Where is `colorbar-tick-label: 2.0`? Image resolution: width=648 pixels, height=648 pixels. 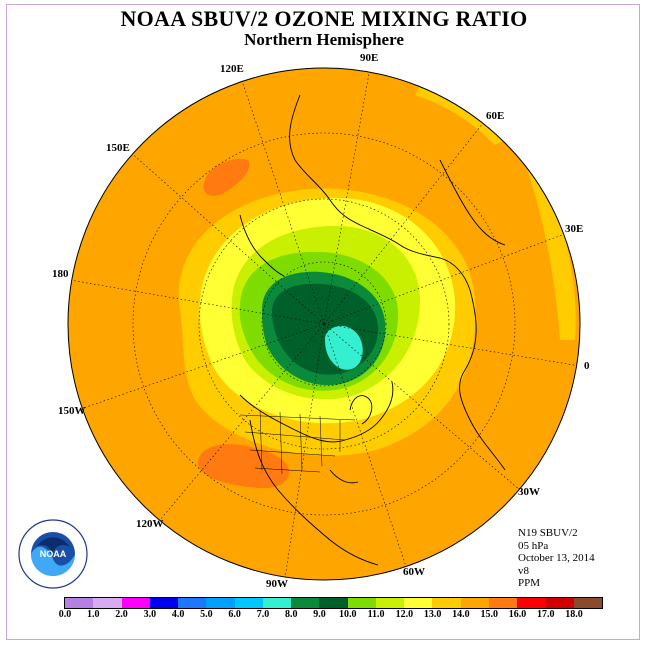 colorbar-tick-label: 2.0 is located at coordinates (121, 614).